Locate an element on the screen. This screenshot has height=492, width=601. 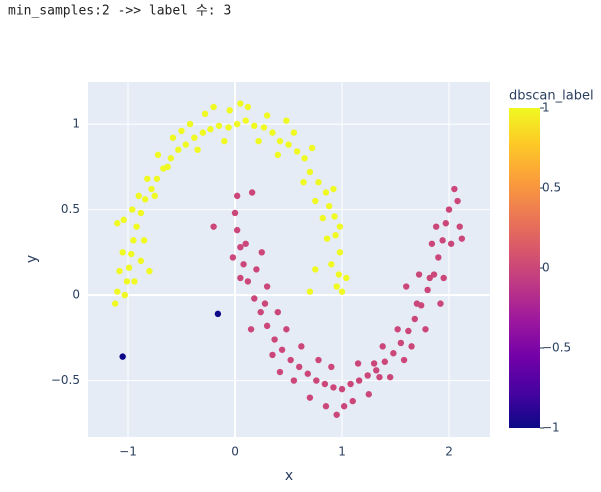
x-axis-label: x is located at coordinates (289, 476).